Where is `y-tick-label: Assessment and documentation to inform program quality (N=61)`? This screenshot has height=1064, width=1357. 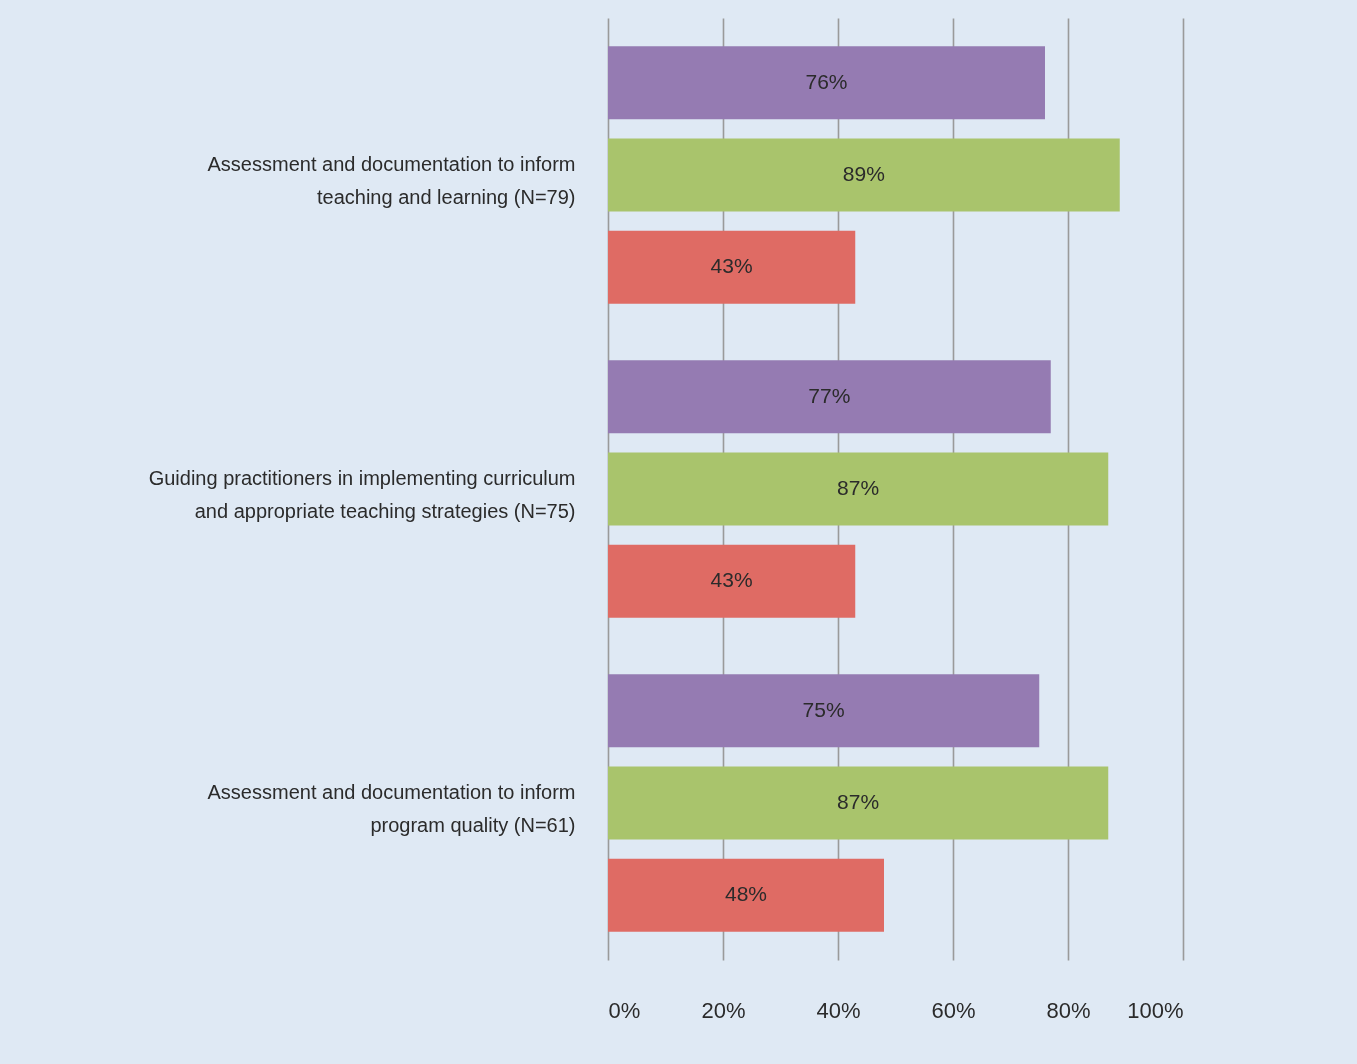 y-tick-label: Assessment and documentation to inform program quality (N=61) is located at coordinates (391, 808).